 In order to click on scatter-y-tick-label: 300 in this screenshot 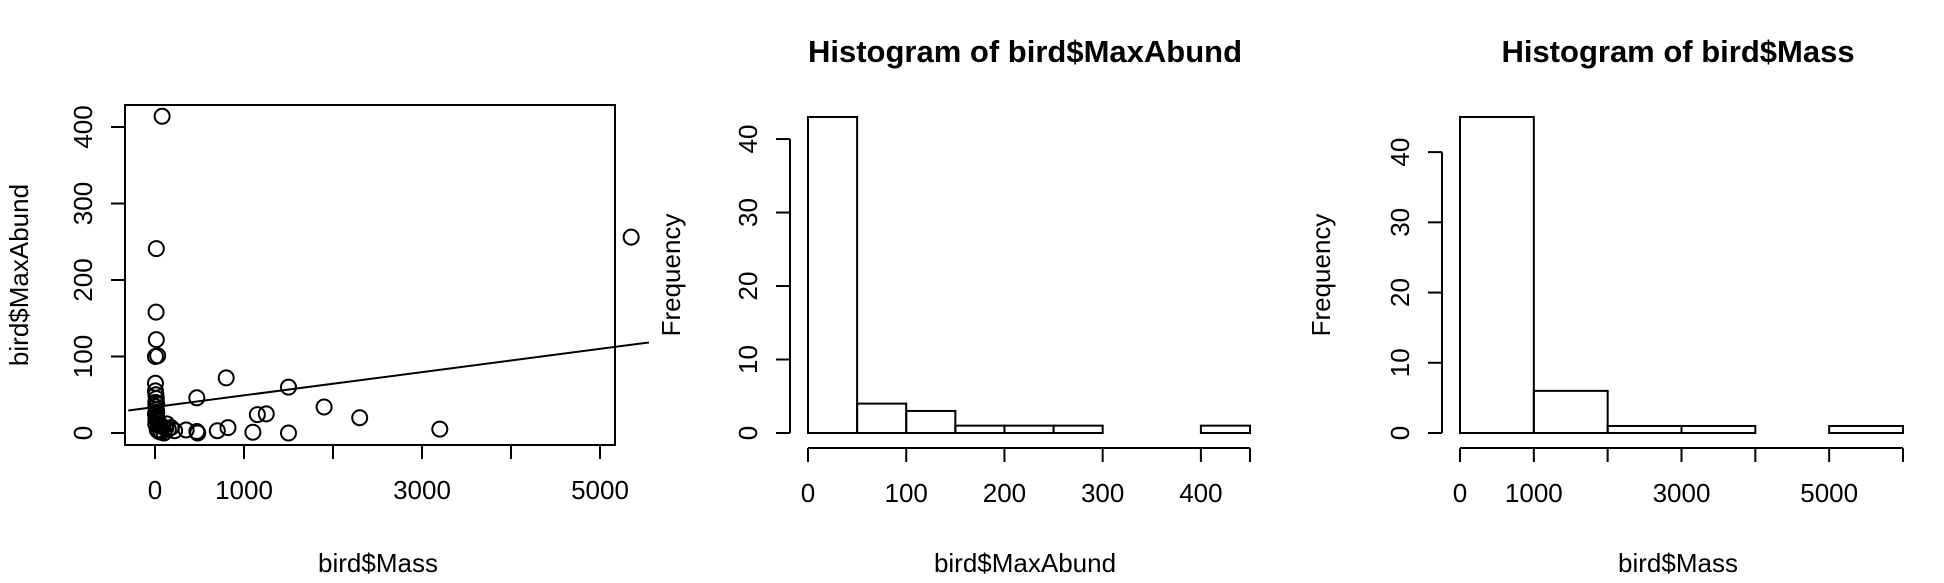, I will do `click(83, 203)`.